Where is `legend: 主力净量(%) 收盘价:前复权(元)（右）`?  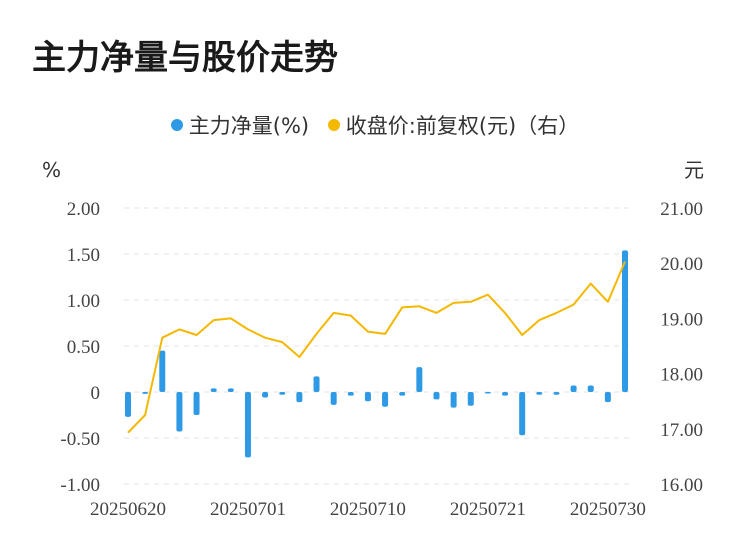 legend: 主力净量(%) 收盘价:前复权(元)（右） is located at coordinates (375, 125).